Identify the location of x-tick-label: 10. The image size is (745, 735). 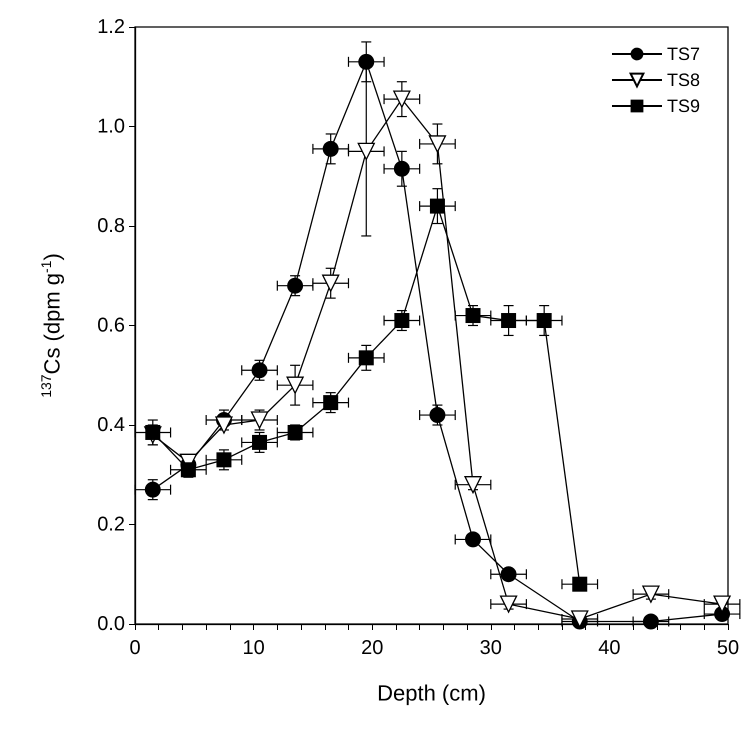
(253, 648).